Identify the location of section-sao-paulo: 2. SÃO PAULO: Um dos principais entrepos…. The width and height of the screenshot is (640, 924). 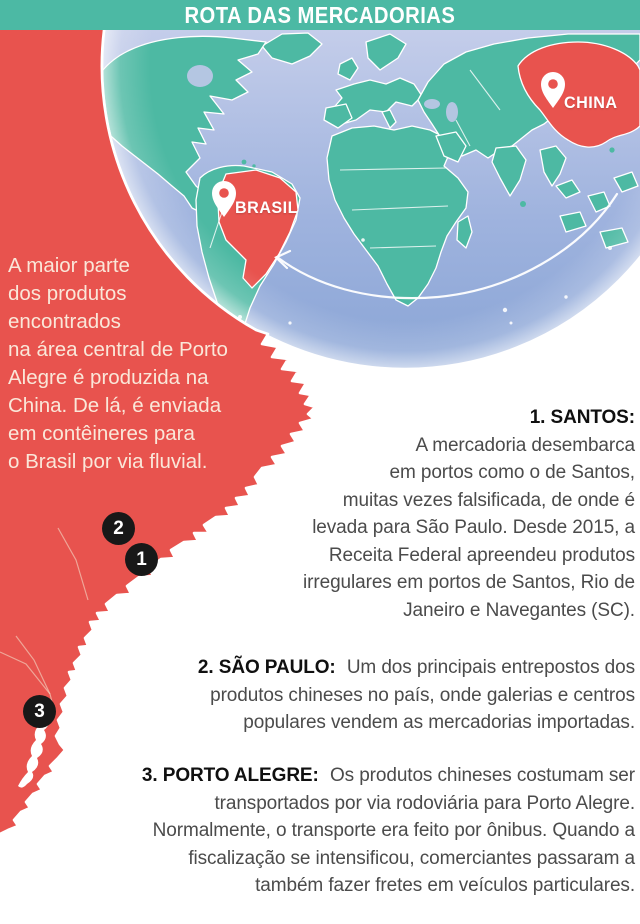
(381, 695).